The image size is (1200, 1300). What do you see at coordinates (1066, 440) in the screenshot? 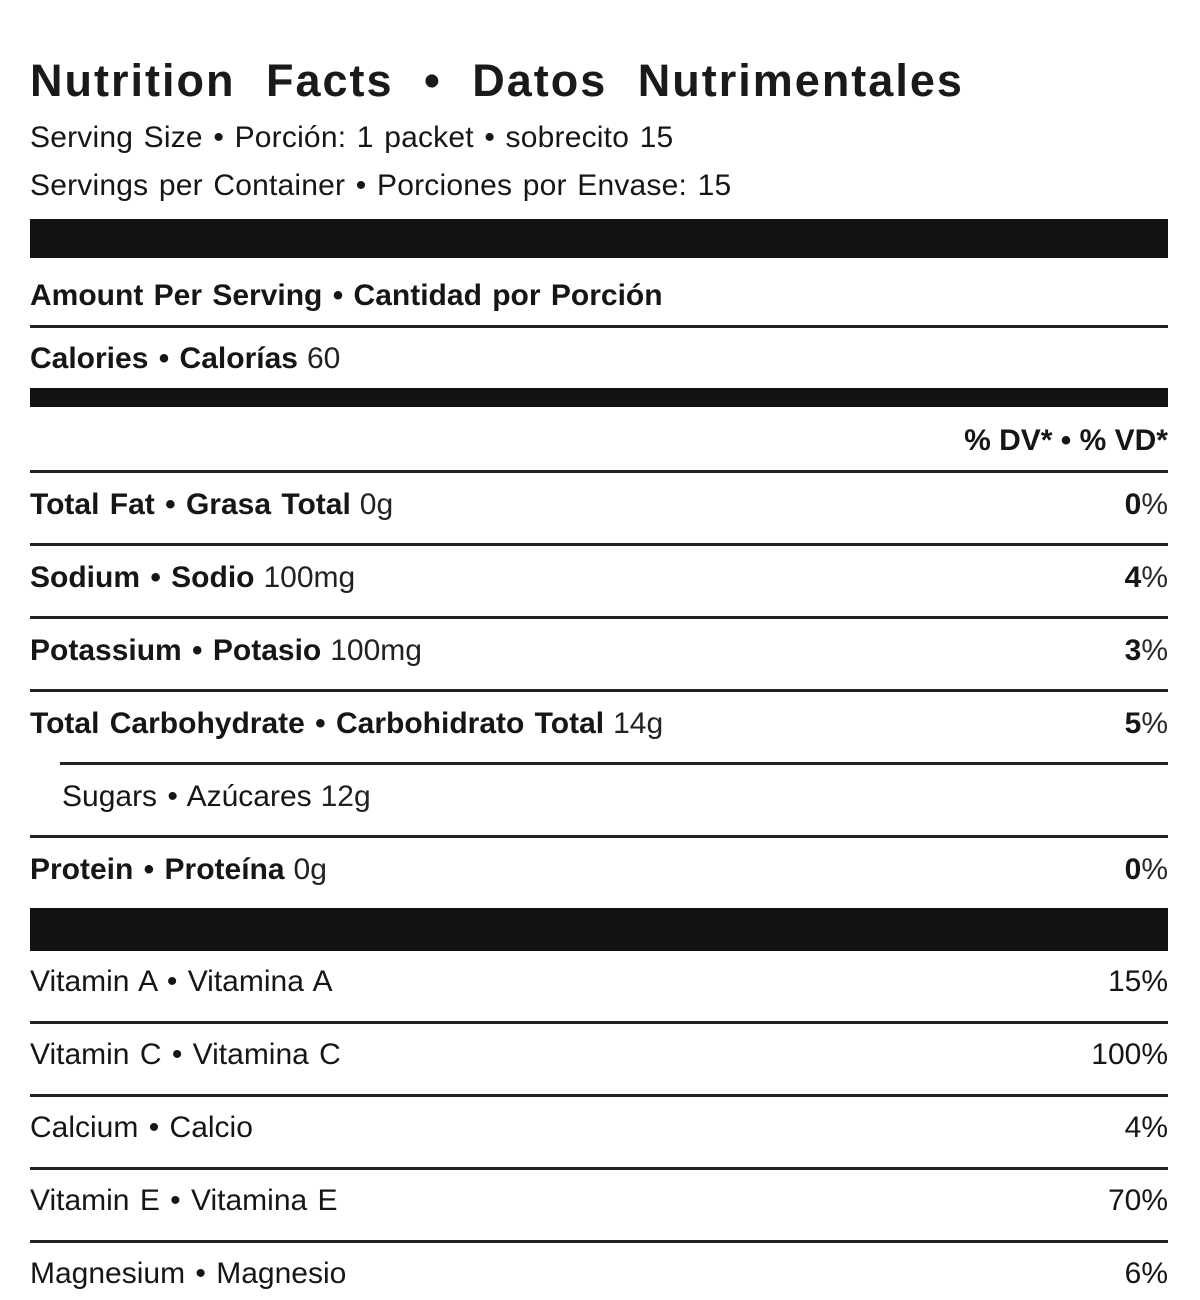
I see `daily-value-header: % DV* • % VD*` at bounding box center [1066, 440].